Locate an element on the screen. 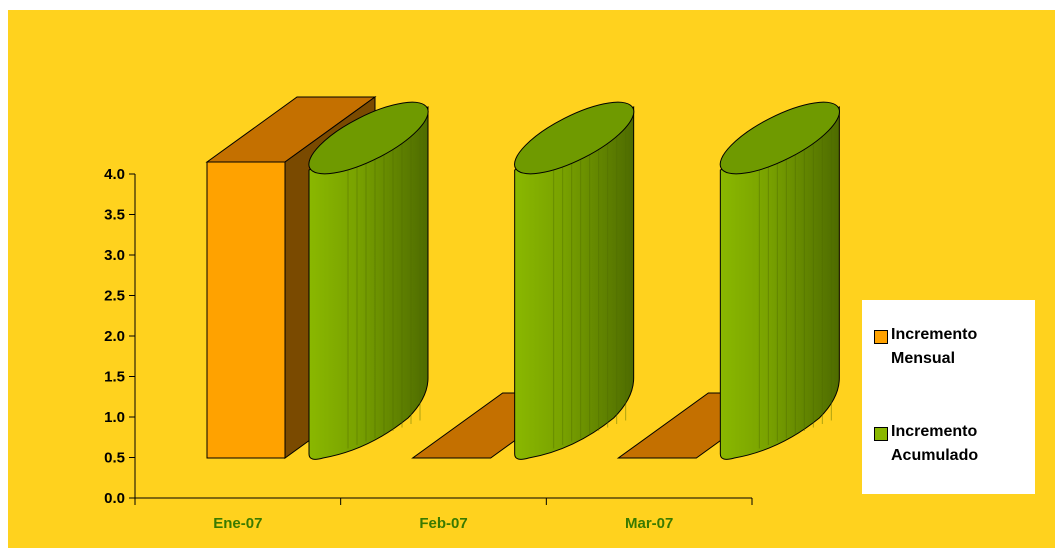 The height and width of the screenshot is (559, 1059). y-tick-label-4: 2.0 is located at coordinates (114, 336).